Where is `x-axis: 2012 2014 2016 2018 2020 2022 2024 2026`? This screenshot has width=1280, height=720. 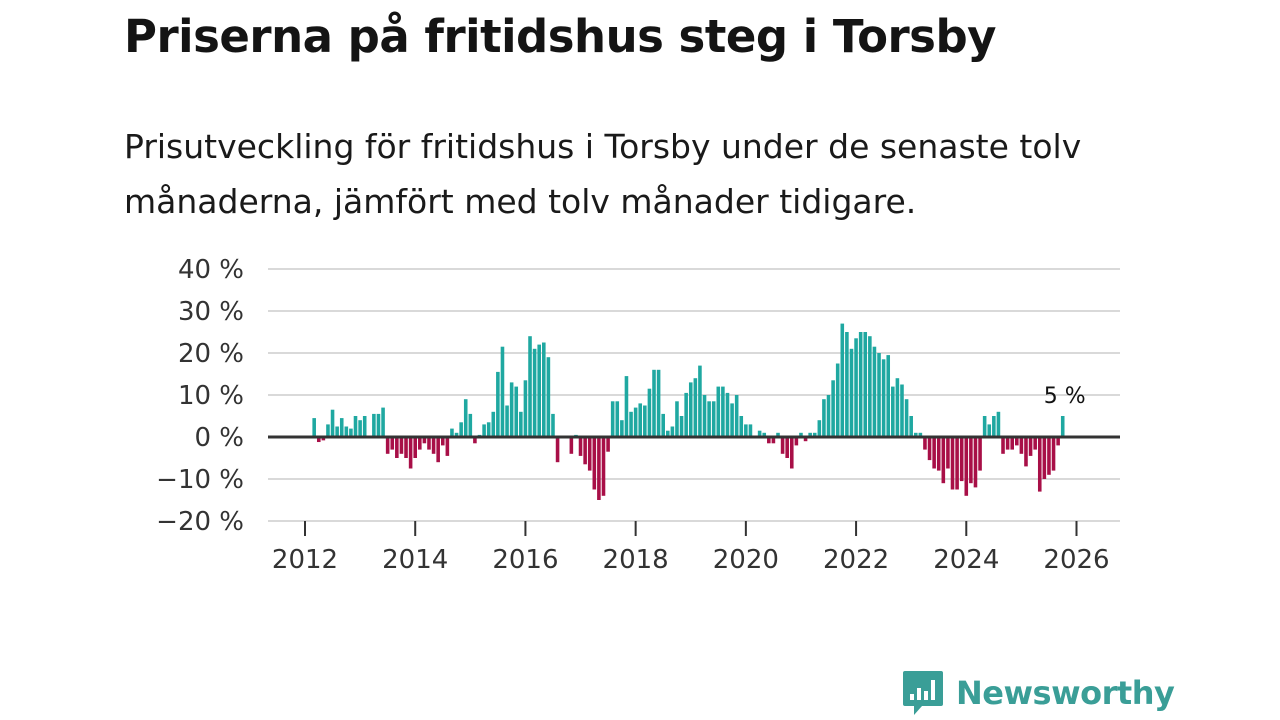
x-axis: 2012 2014 2016 2018 2020 2022 2024 2026 is located at coordinates (694, 547).